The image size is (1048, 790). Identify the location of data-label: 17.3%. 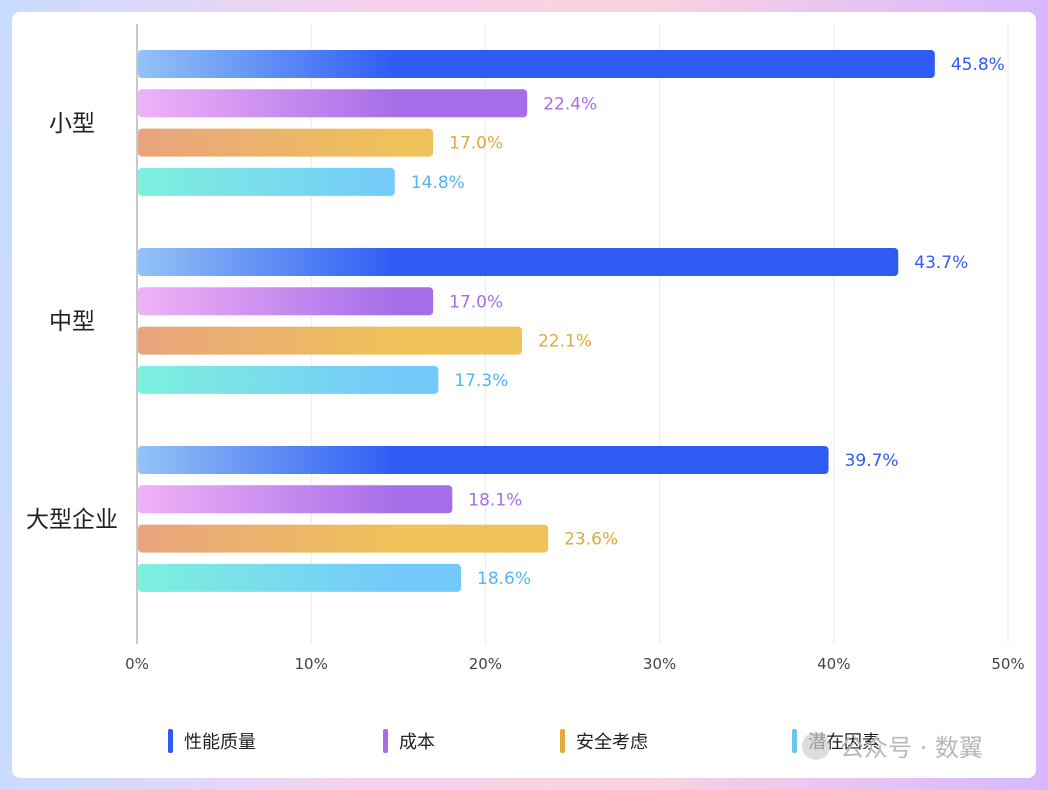
(481, 381).